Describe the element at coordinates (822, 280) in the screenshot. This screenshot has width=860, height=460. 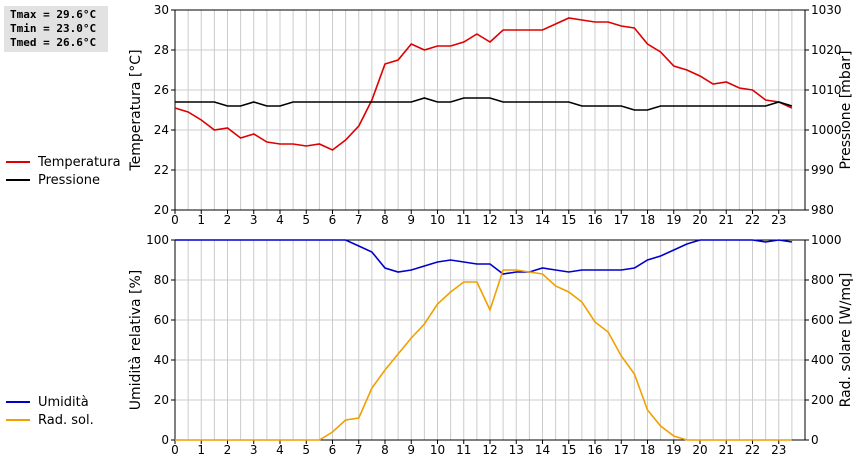
I see `y-right-tick-label: 800` at that location.